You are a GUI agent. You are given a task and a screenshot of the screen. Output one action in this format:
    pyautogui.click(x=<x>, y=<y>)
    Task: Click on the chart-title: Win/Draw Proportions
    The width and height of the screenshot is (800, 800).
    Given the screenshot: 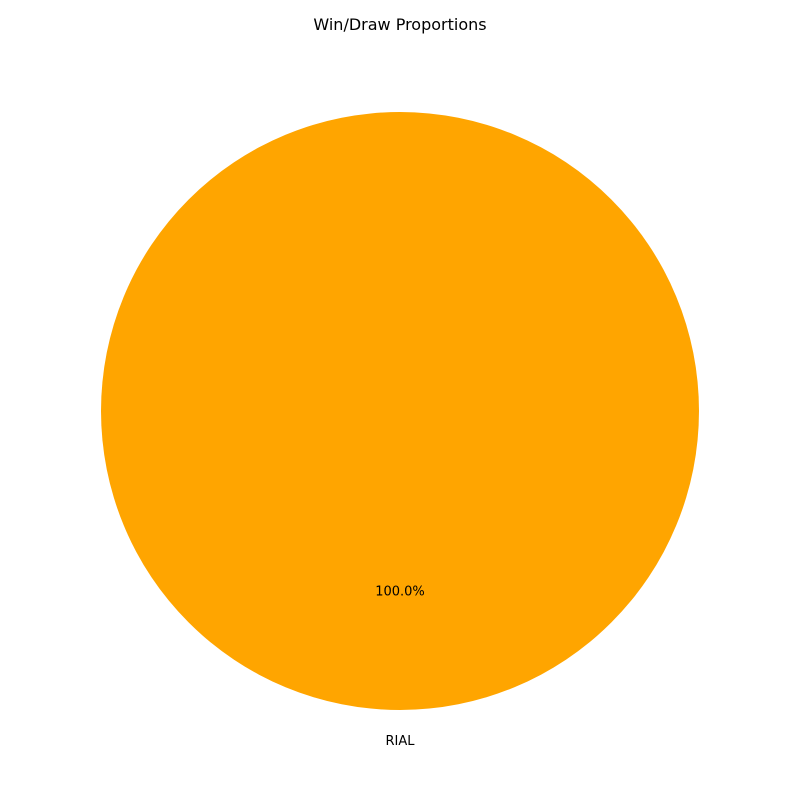 What is the action you would take?
    pyautogui.click(x=399, y=24)
    